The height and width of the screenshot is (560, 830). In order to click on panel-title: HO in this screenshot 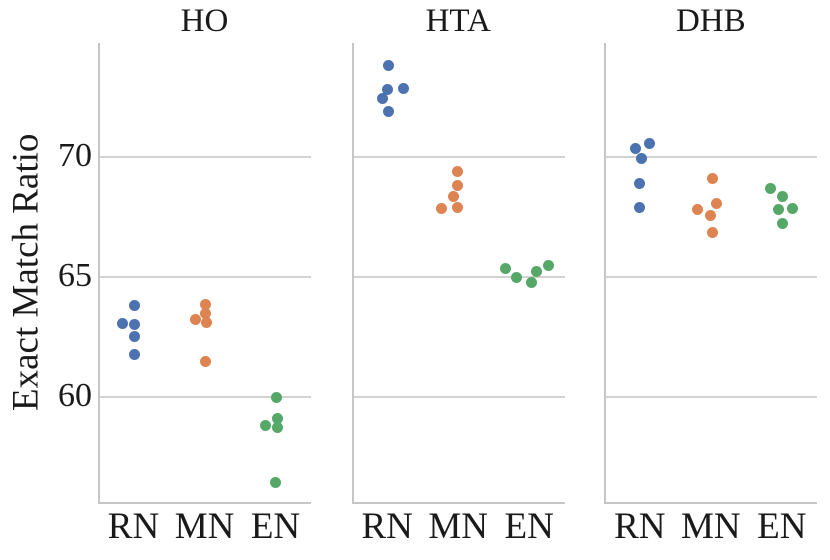, I will do `click(204, 21)`.